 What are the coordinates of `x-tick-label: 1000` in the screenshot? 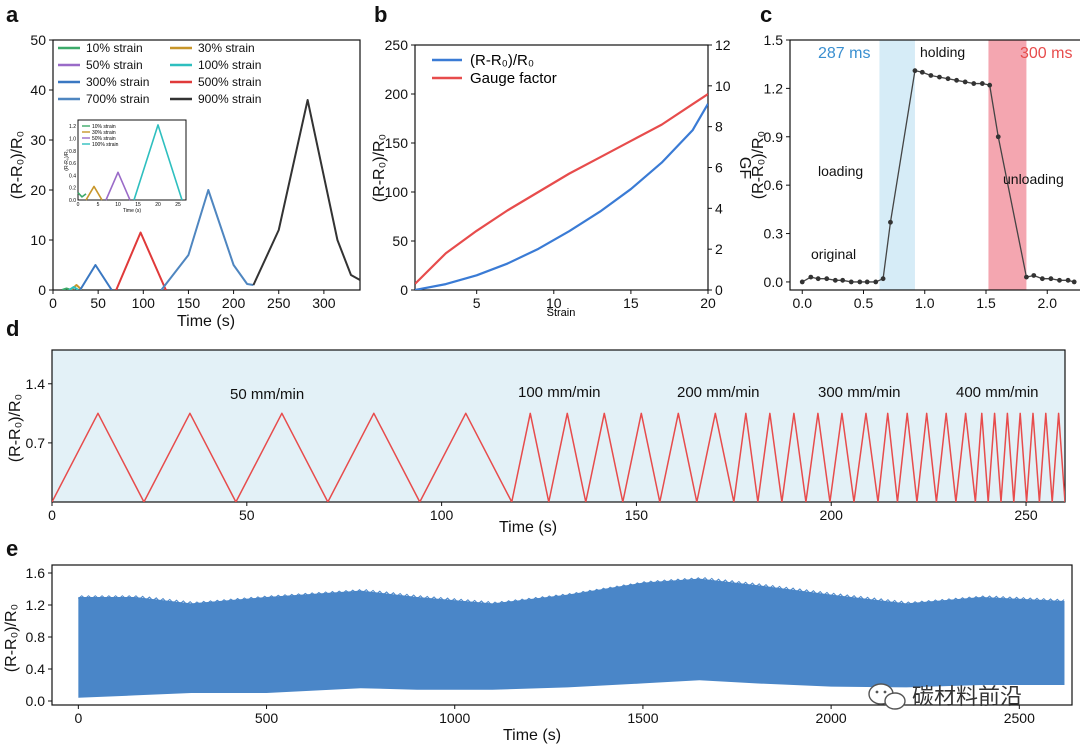 It's located at (454, 718).